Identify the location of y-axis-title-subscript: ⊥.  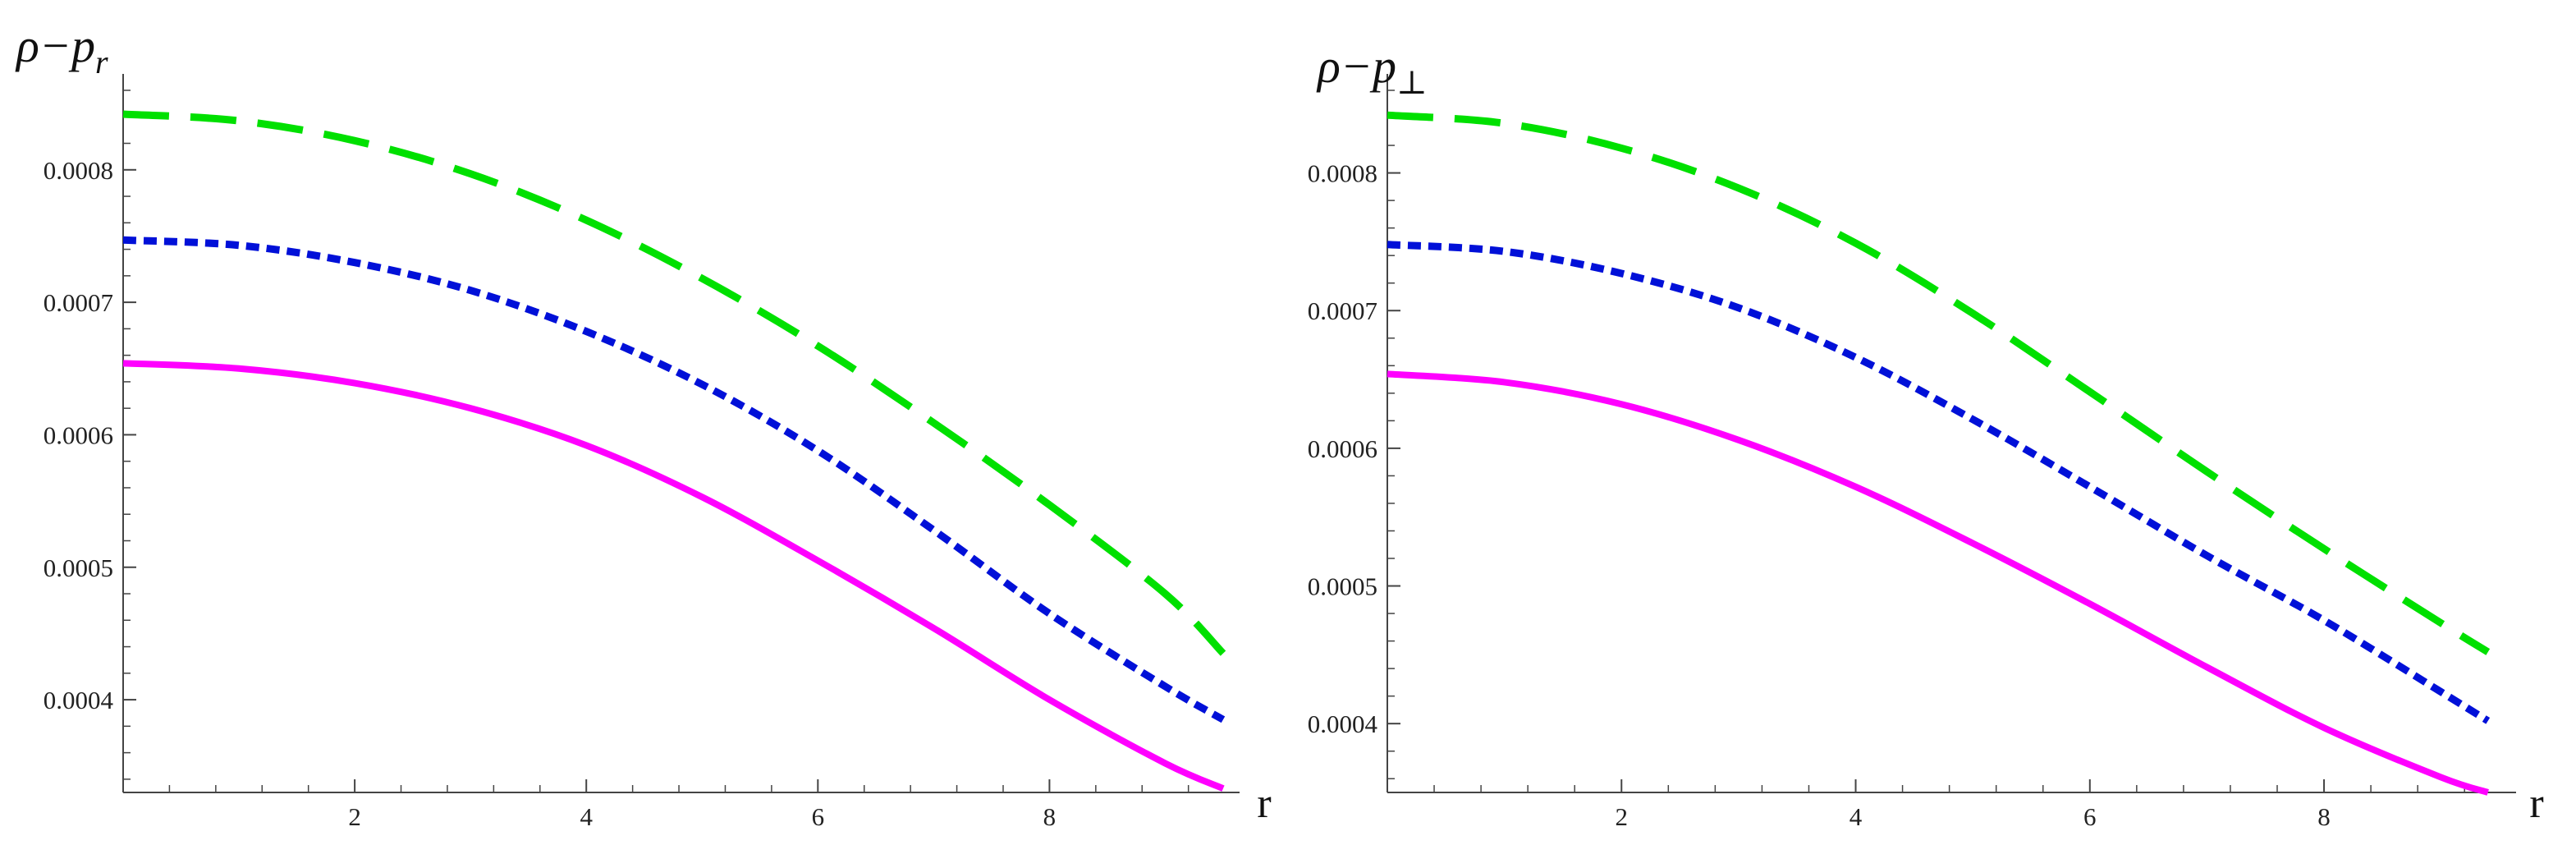
(1412, 82).